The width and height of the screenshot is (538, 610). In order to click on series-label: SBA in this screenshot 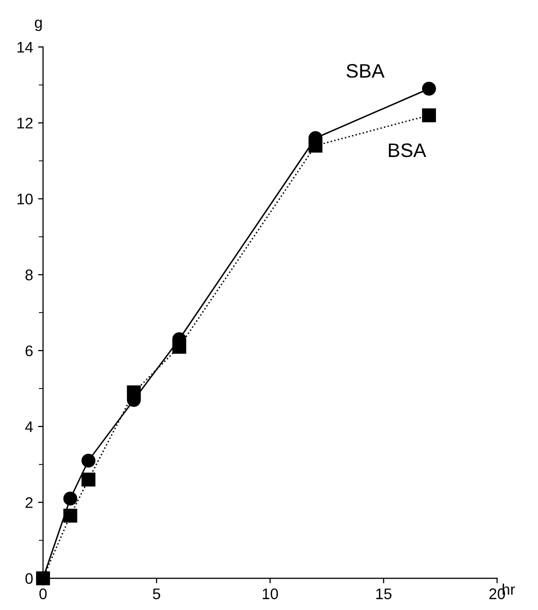, I will do `click(365, 71)`.